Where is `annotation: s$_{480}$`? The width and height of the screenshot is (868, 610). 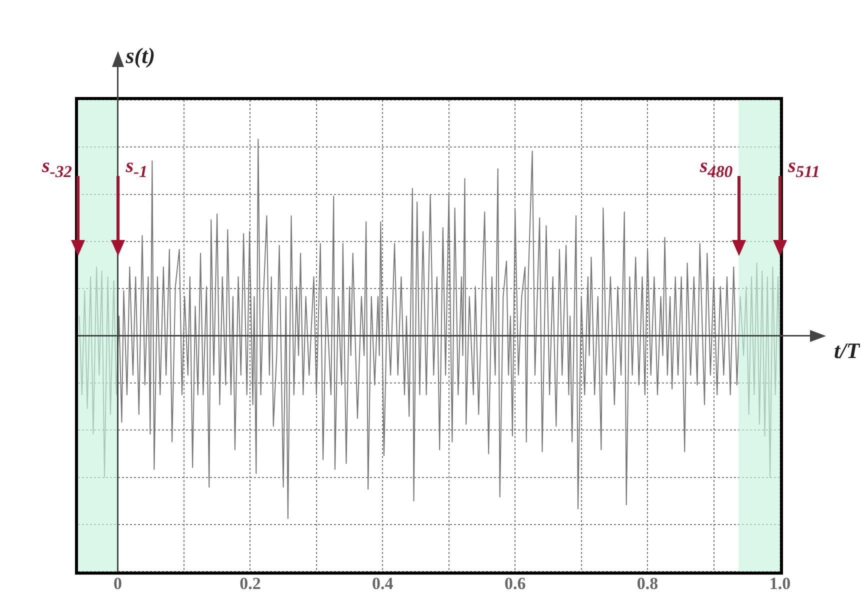 annotation: s$_{480}$ is located at coordinates (716, 168).